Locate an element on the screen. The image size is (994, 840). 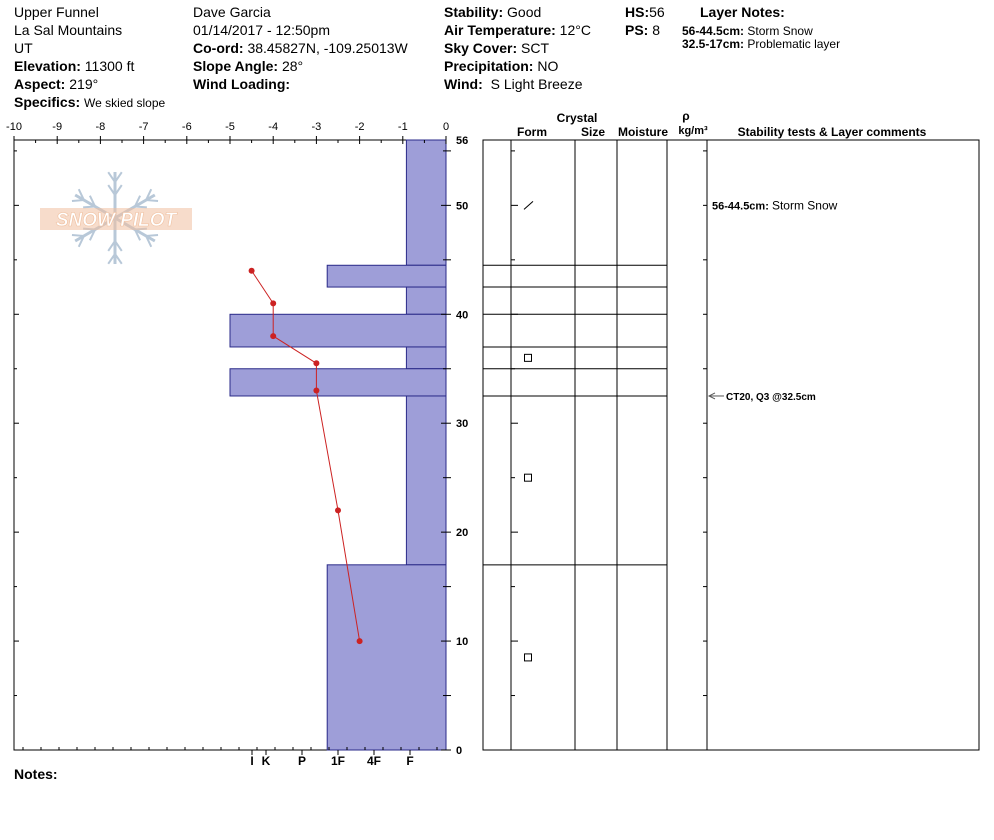
temp-tick-label: -5 is located at coordinates (230, 127).